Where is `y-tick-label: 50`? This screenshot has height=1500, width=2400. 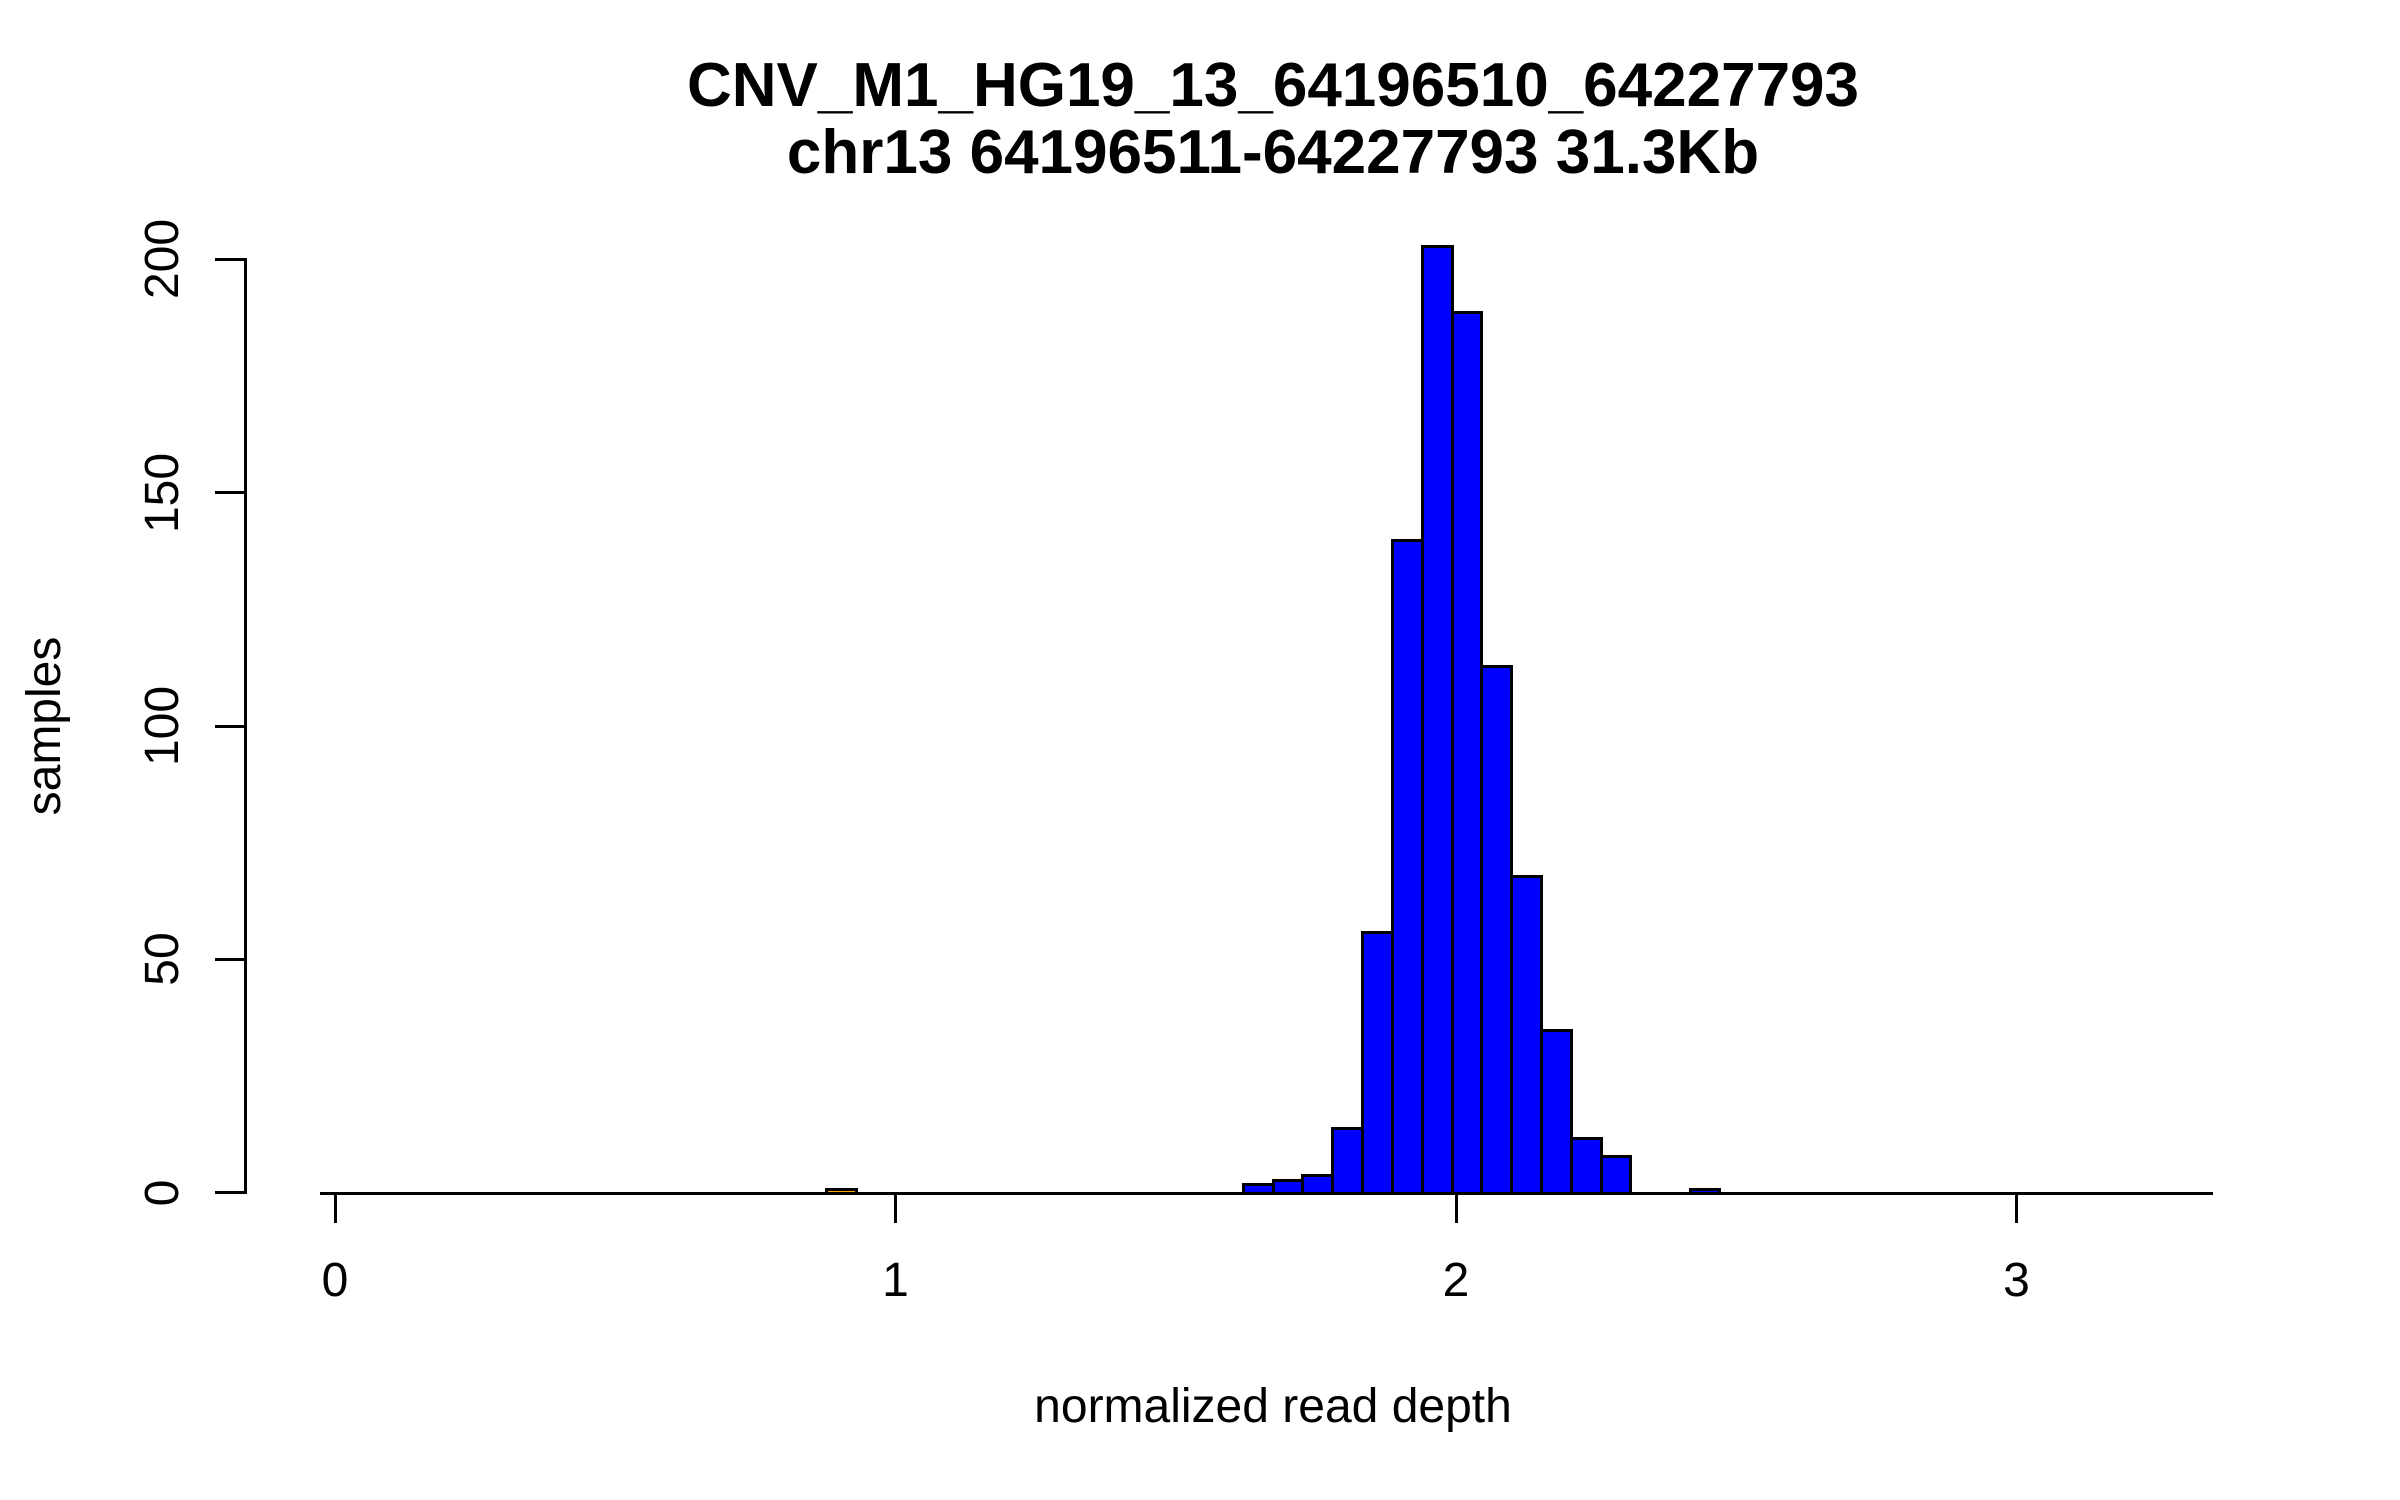
y-tick-label: 50 is located at coordinates (162, 959).